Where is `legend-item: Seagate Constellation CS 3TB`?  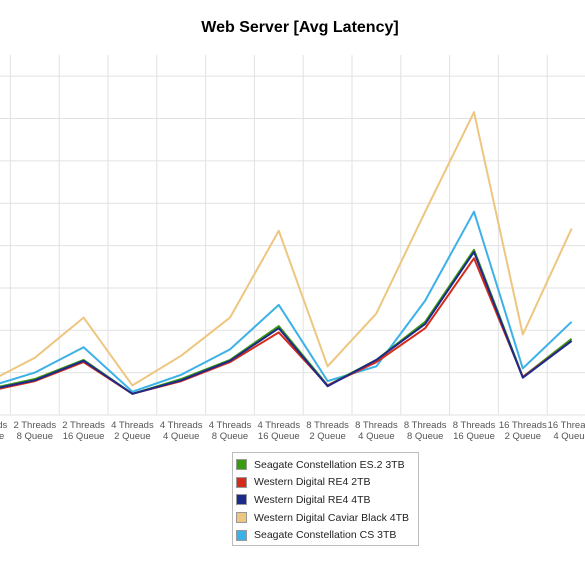
legend-item: Seagate Constellation CS 3TB is located at coordinates (327, 535).